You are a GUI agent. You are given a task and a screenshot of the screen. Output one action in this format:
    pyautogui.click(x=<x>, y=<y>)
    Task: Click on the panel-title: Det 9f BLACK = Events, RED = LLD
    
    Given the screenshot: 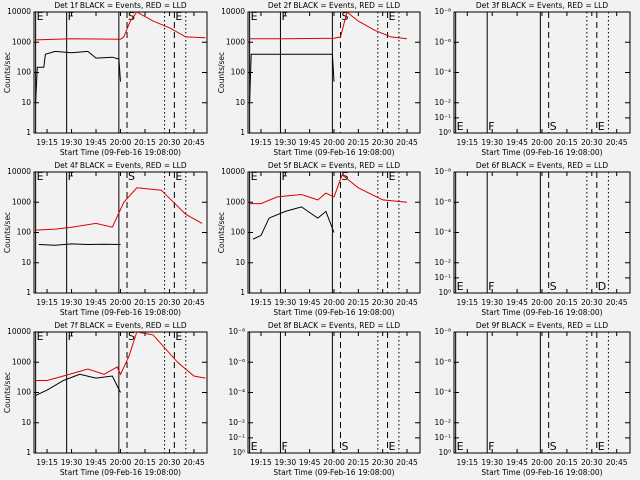 What is the action you would take?
    pyautogui.click(x=542, y=325)
    